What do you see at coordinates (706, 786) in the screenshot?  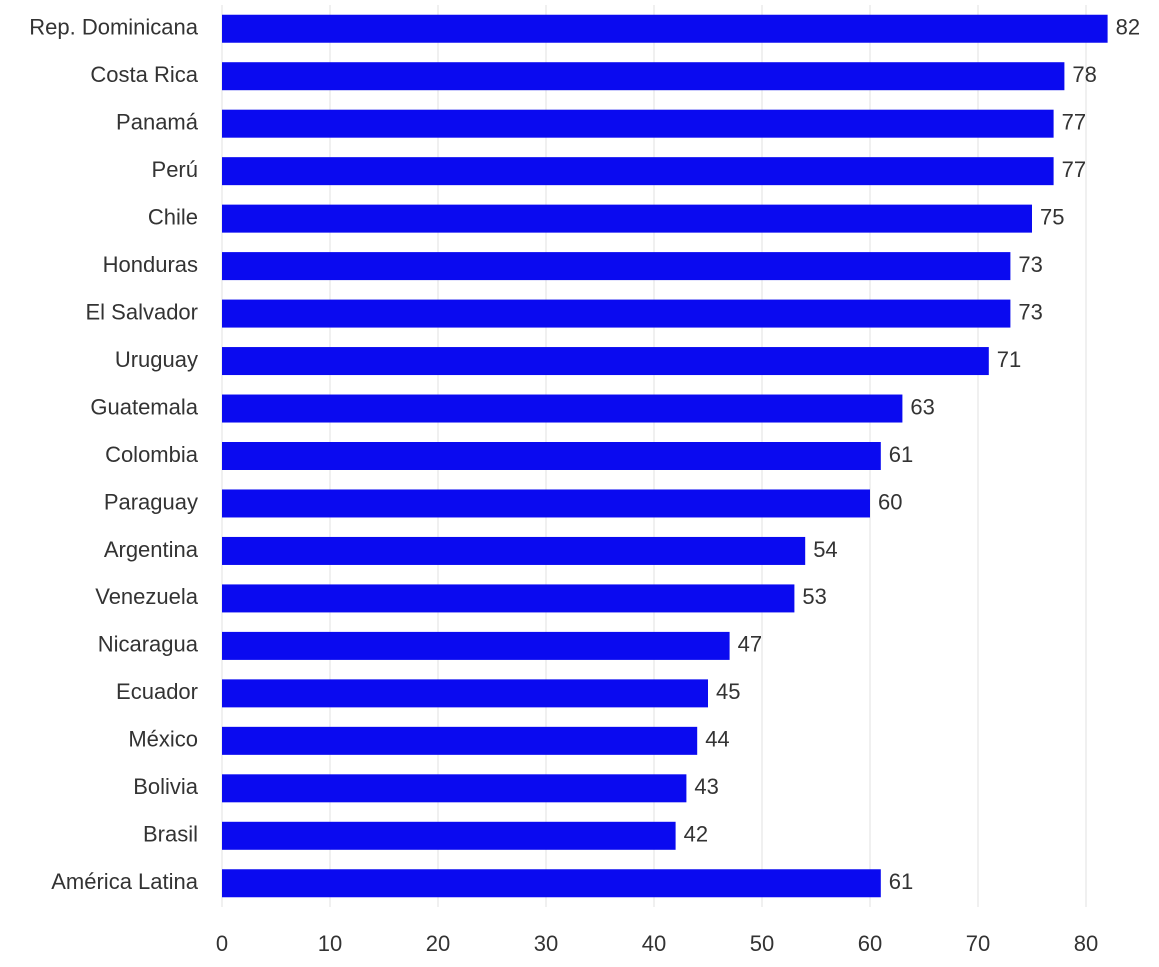 I see `data-label: 43` at bounding box center [706, 786].